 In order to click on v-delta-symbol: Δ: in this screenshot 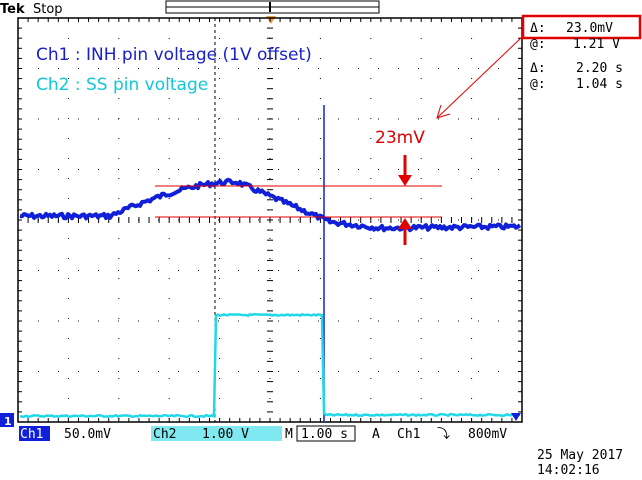, I will do `click(538, 28)`.